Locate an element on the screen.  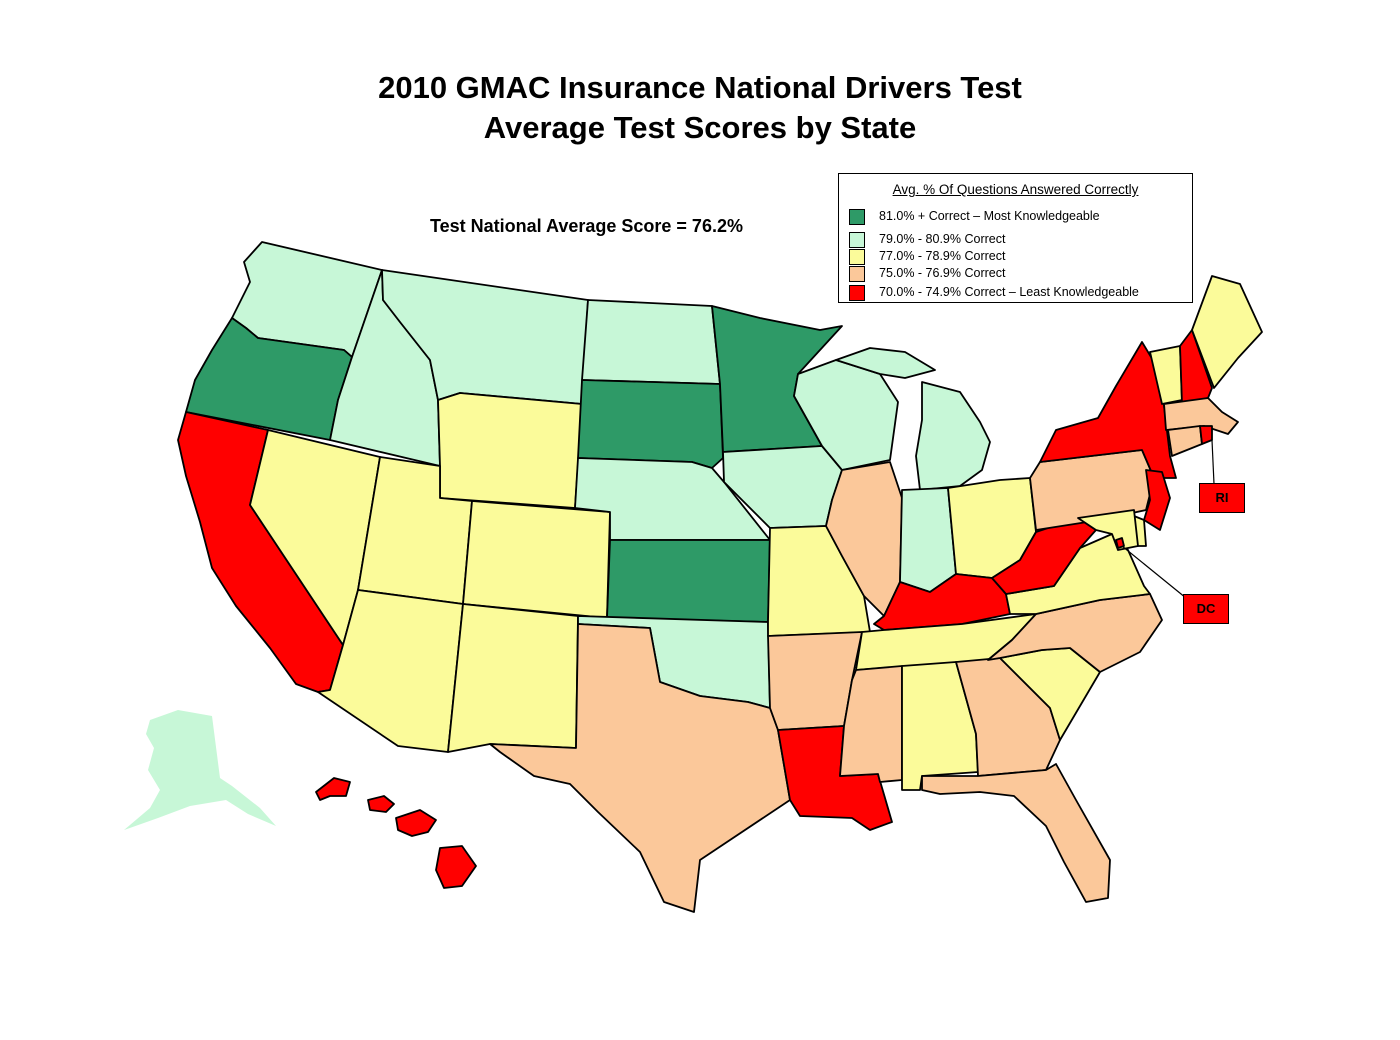
state-tx is located at coordinates (640, 768).